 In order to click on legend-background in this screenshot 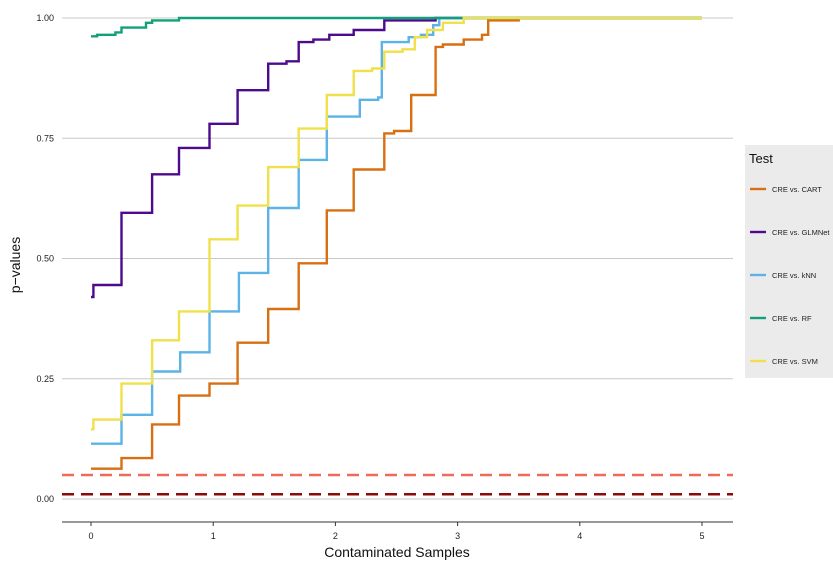, I will do `click(789, 261)`.